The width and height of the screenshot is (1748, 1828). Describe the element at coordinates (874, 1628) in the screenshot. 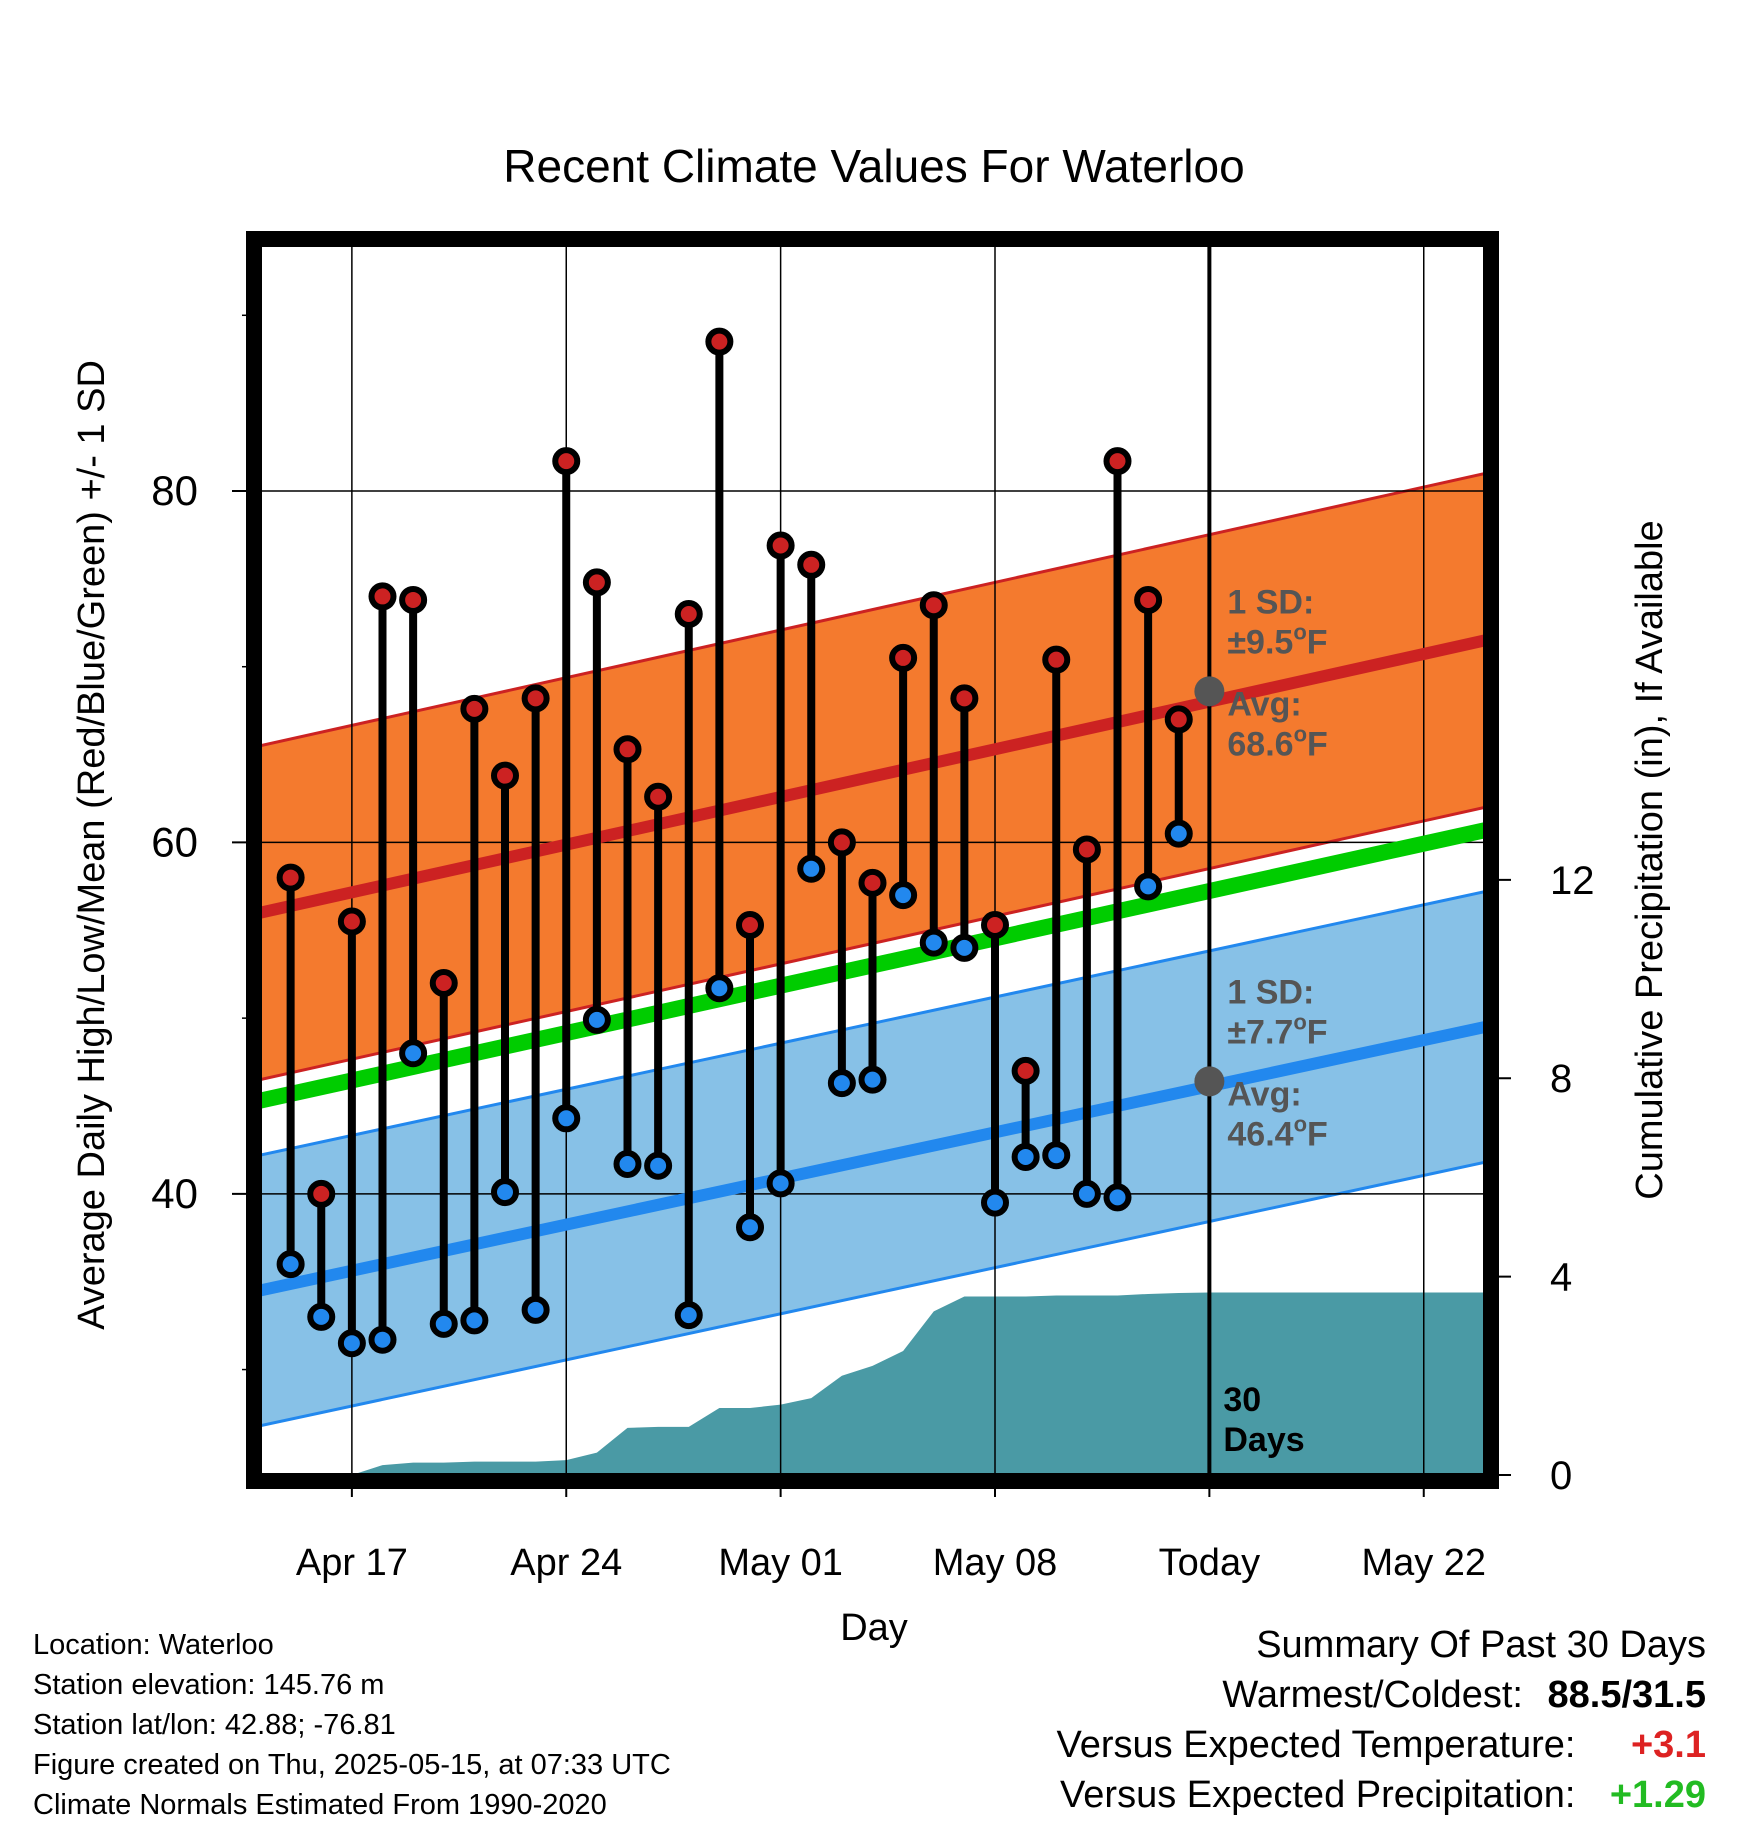

I see `x-axis-label: Day` at that location.